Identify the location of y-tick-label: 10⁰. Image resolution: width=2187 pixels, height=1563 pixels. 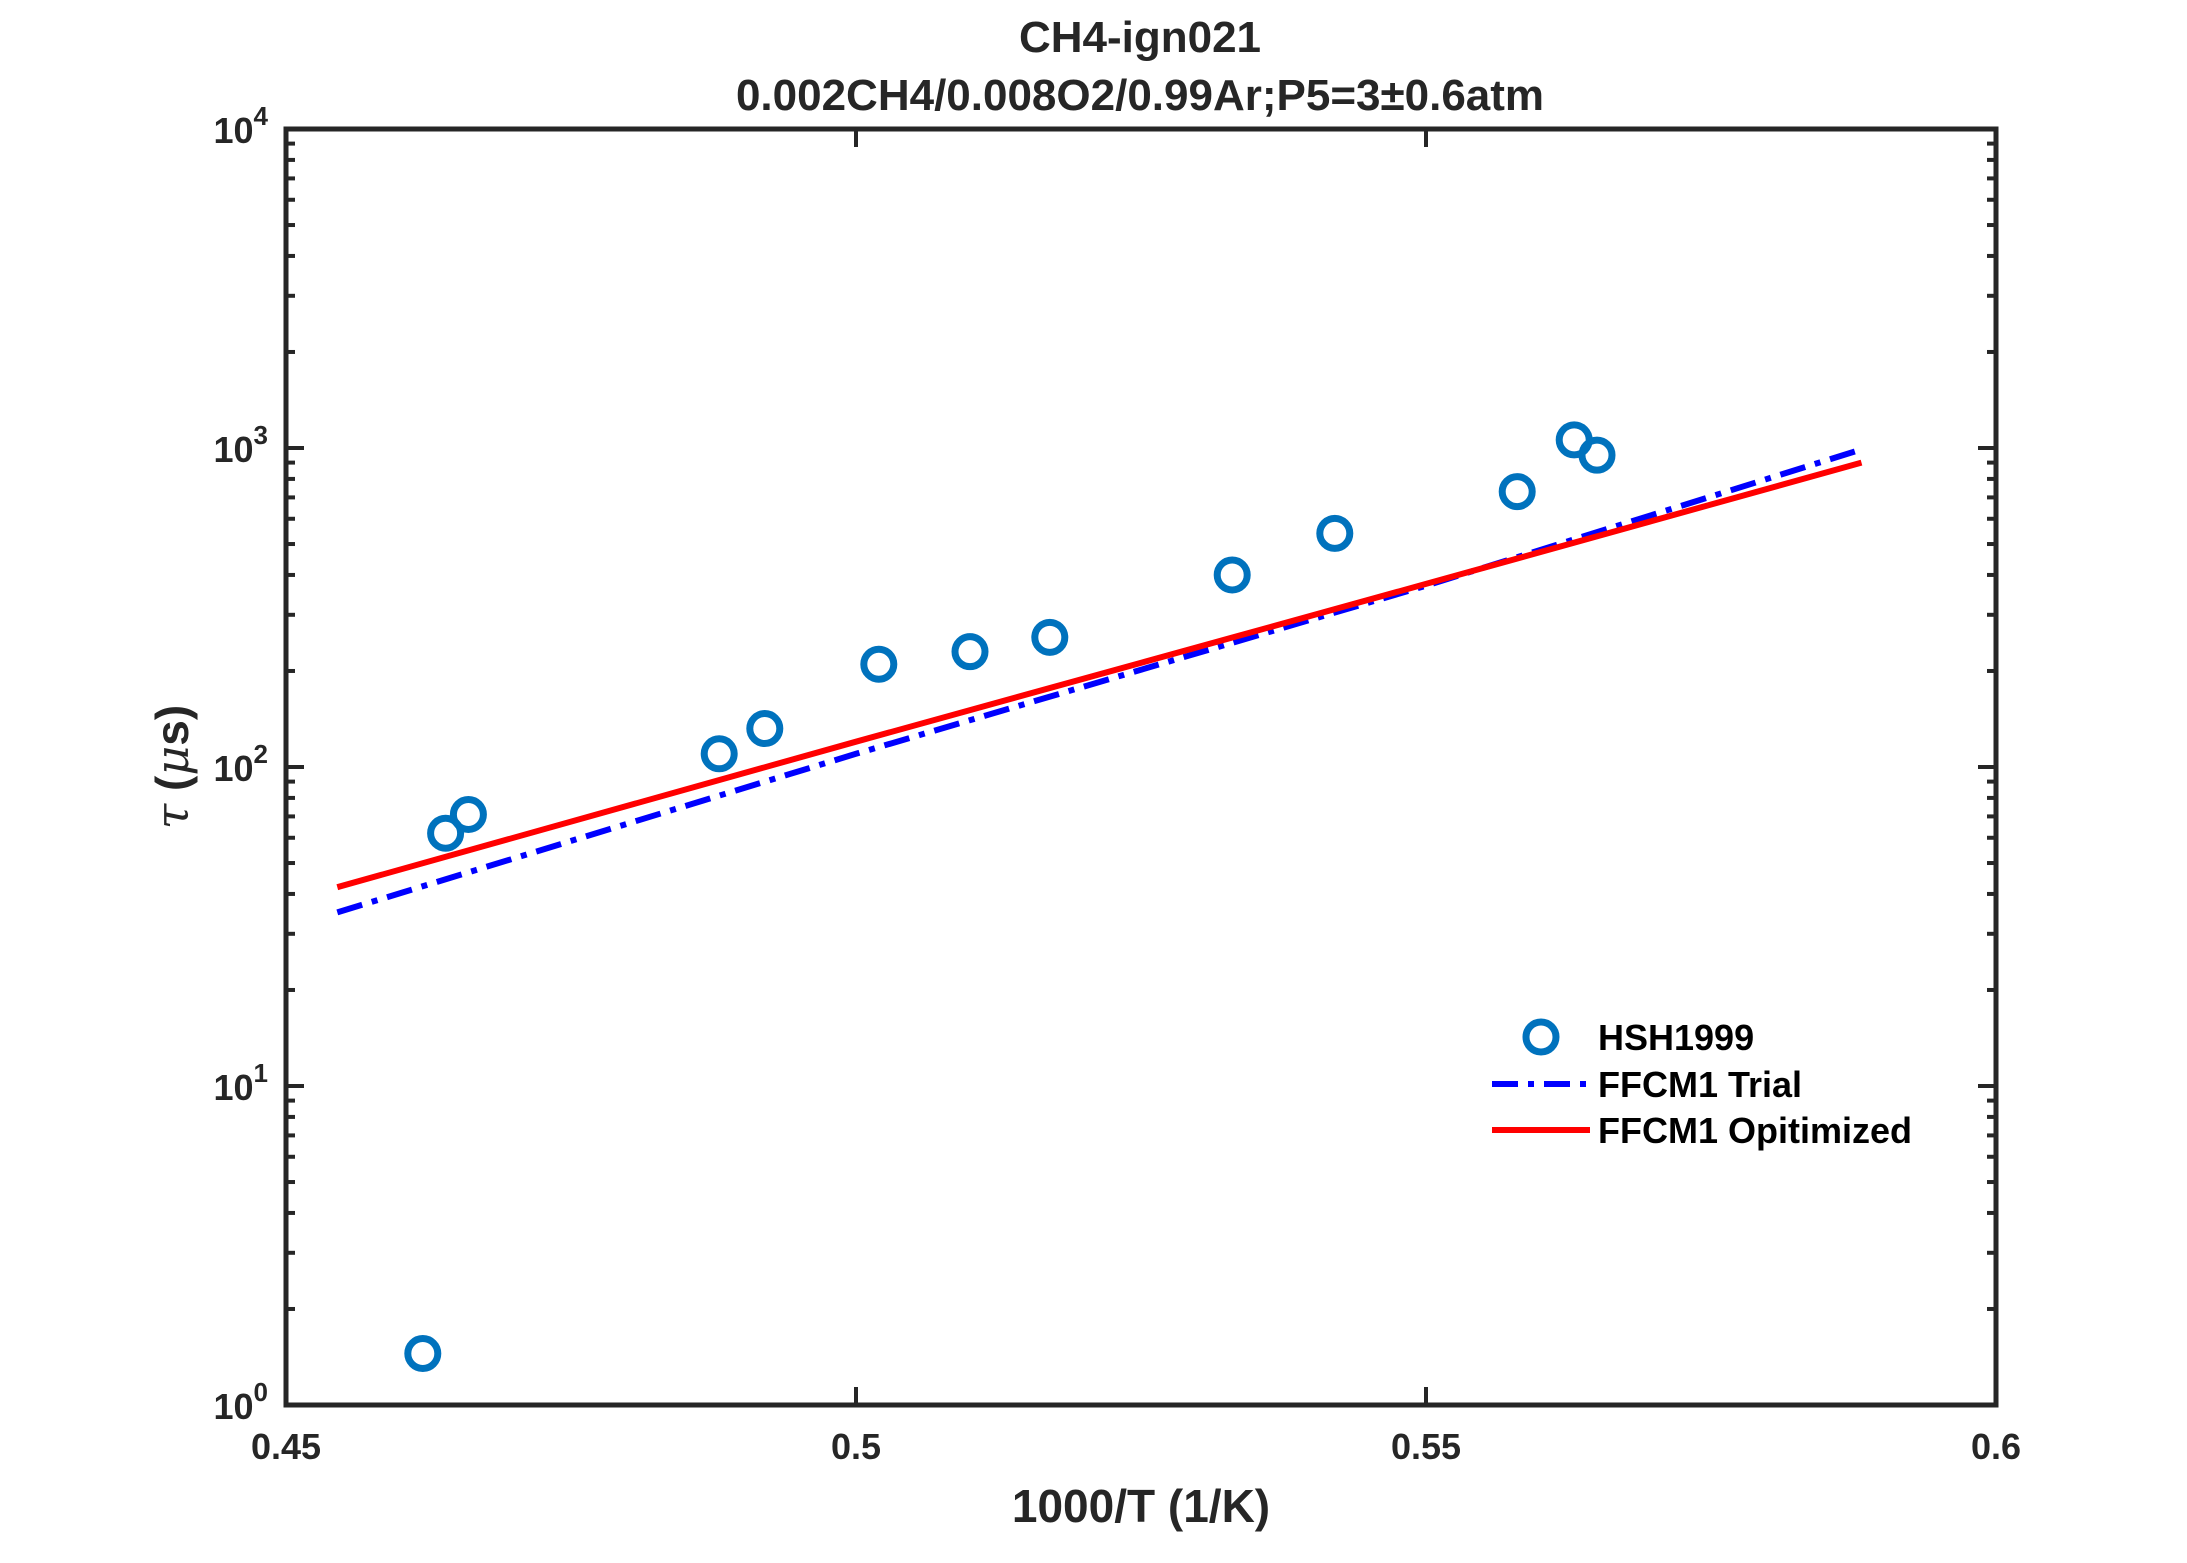
(240, 1402).